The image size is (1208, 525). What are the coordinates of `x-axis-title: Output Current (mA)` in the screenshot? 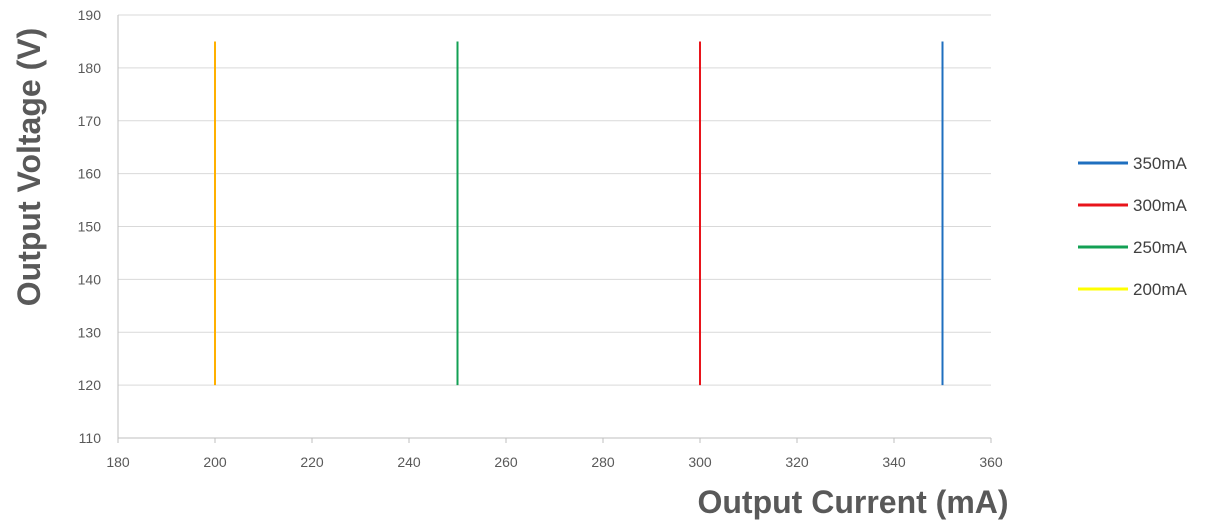 It's located at (852, 502).